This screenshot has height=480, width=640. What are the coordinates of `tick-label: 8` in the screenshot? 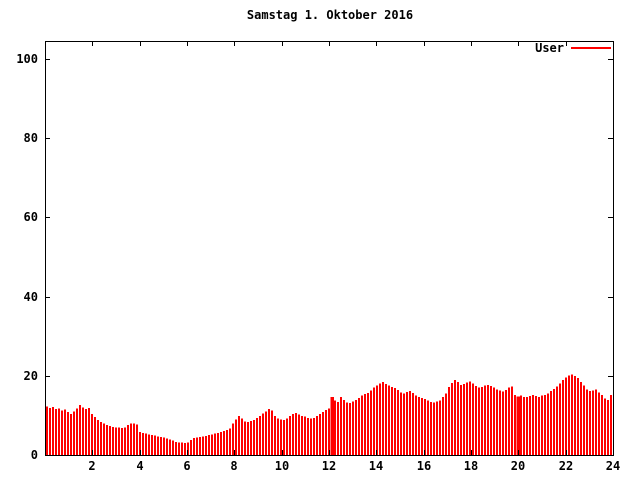 It's located at (233, 466).